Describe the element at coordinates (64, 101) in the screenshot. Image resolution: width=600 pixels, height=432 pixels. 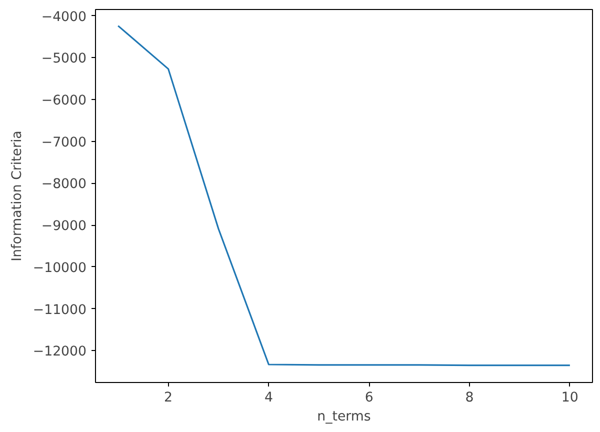
I see `y-tick-label: −6000` at that location.